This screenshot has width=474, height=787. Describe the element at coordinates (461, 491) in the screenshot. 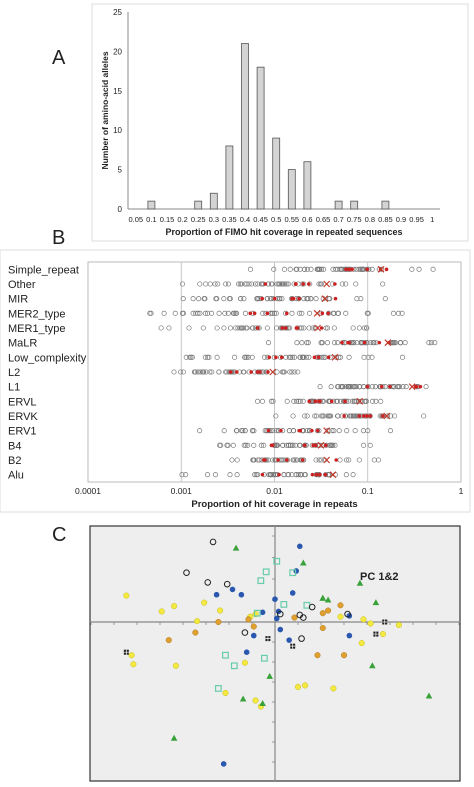

I see `x-tick-label: 1` at that location.